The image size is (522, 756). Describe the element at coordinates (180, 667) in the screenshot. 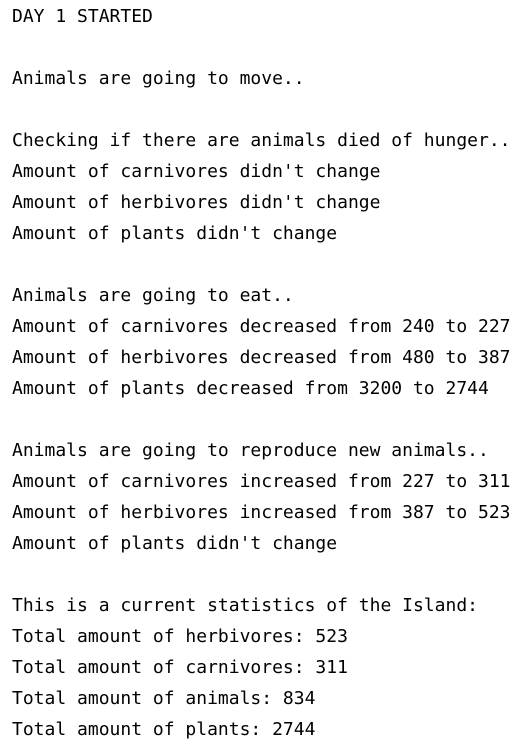

I see `log-line: Total amount of carnivores: 311` at that location.